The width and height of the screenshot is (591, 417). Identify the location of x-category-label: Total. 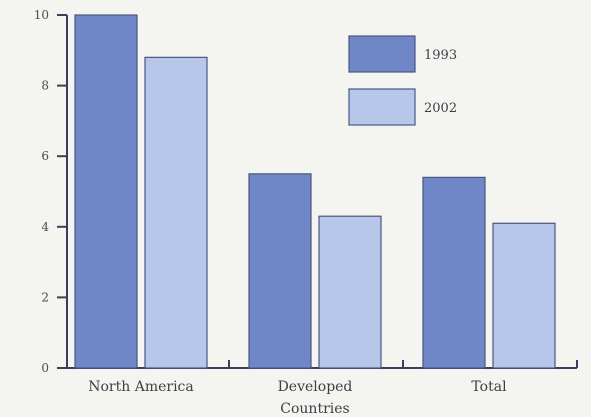
(489, 387).